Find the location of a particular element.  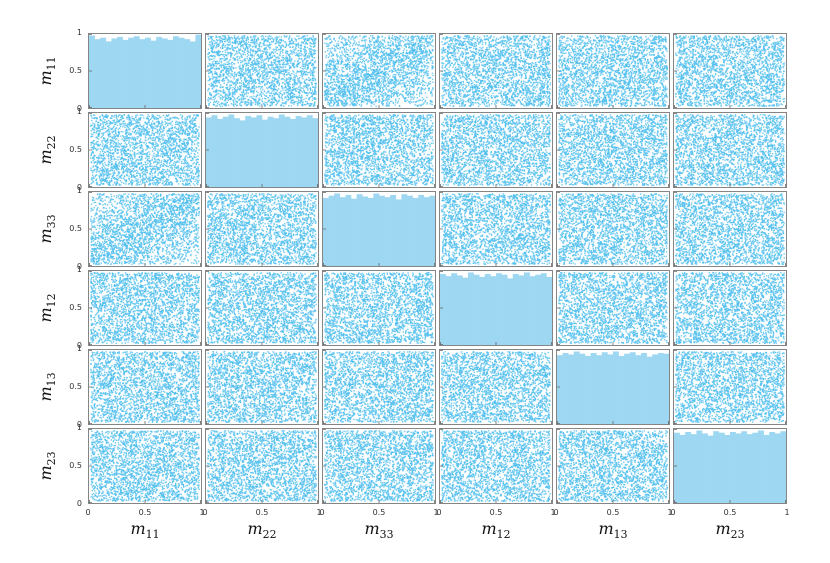

scatter-m12-vs-m13 is located at coordinates (613, 308).